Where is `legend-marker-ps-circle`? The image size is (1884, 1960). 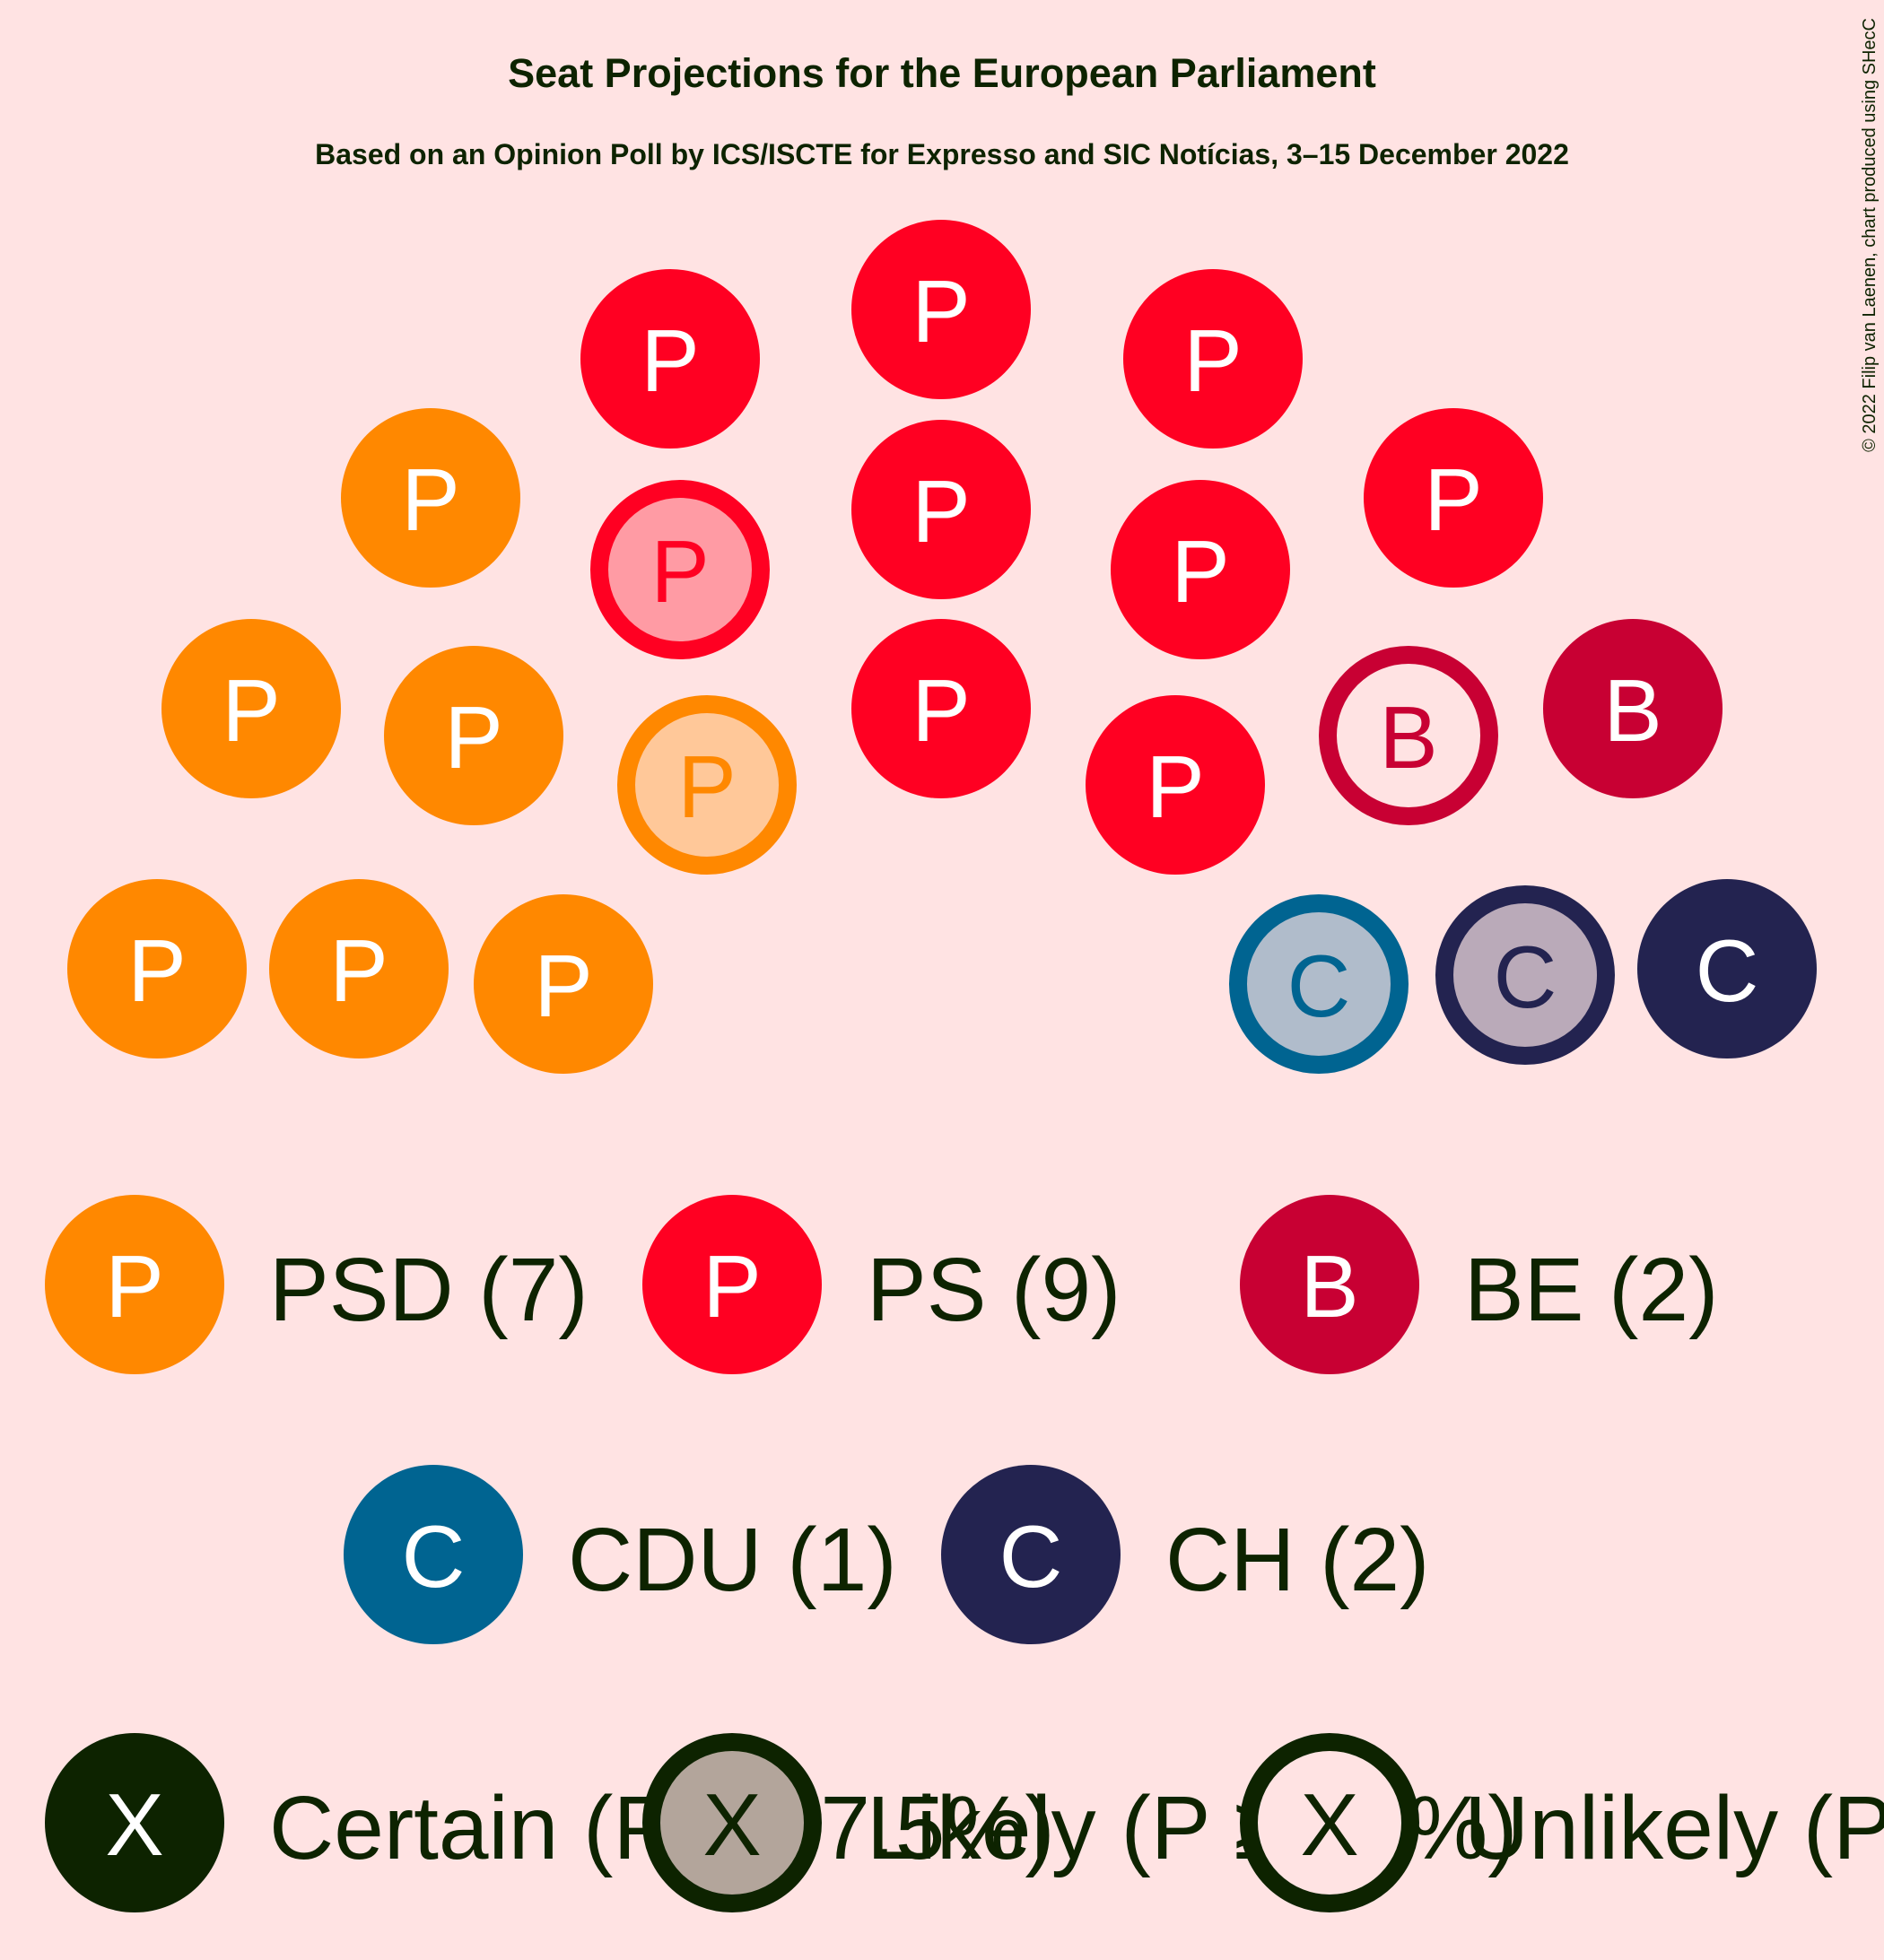
legend-marker-ps-circle is located at coordinates (732, 1285).